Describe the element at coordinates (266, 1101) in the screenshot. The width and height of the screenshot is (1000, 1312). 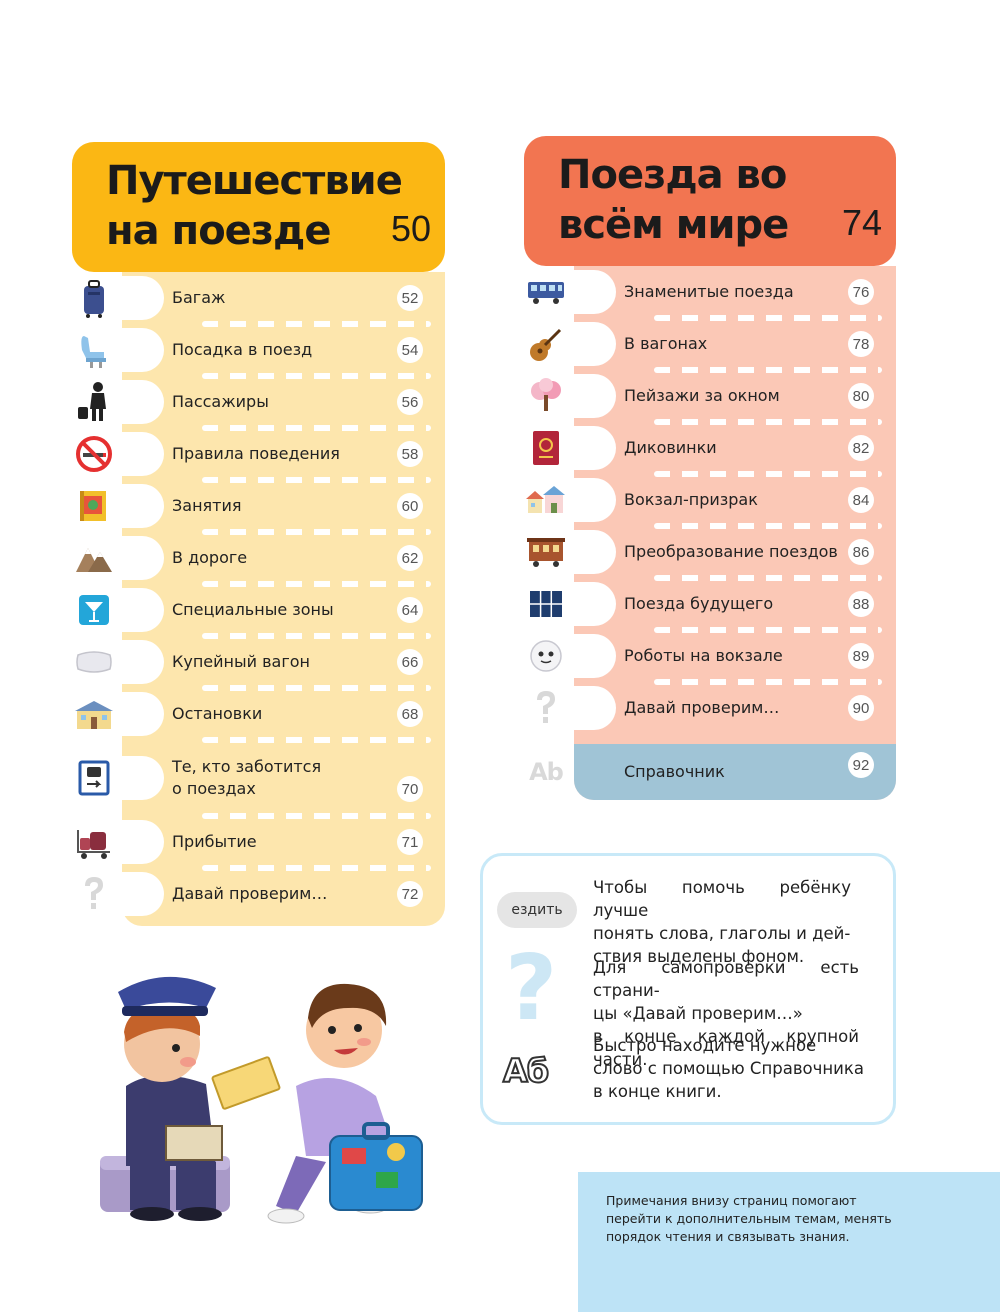
I see `conductor-and-boy-illustration` at that location.